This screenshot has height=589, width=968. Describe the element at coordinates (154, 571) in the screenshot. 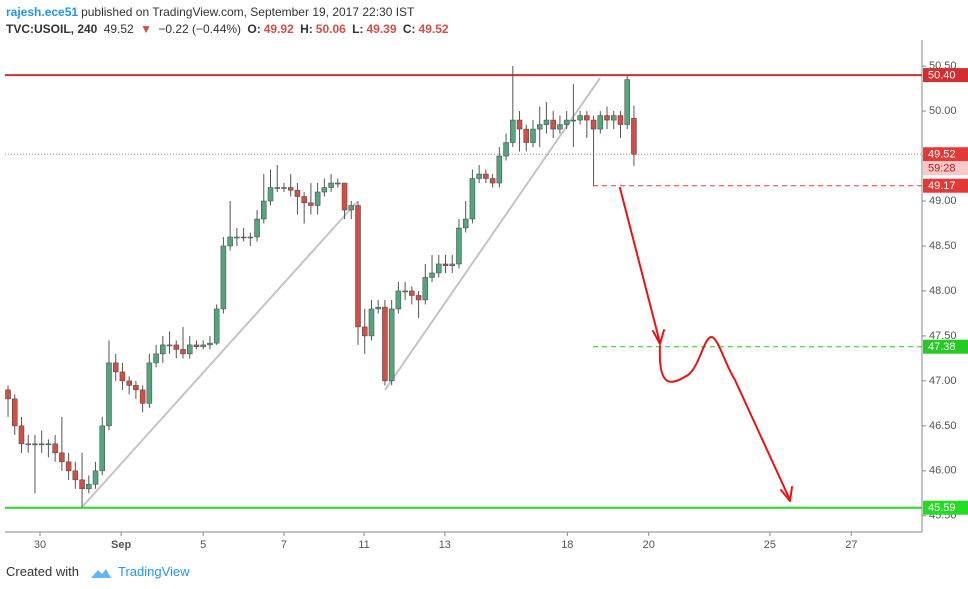

I see `brand: TradingView` at that location.